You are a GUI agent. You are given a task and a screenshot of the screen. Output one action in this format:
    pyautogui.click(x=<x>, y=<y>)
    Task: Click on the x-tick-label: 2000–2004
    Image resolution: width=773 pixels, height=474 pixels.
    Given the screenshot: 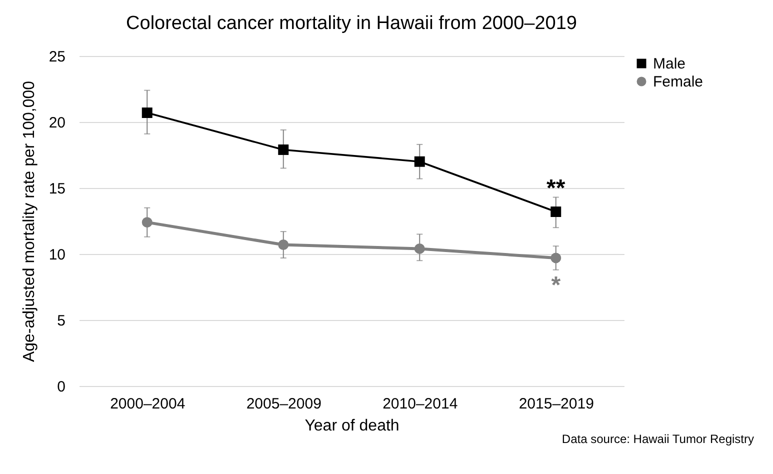 What is the action you would take?
    pyautogui.click(x=148, y=404)
    